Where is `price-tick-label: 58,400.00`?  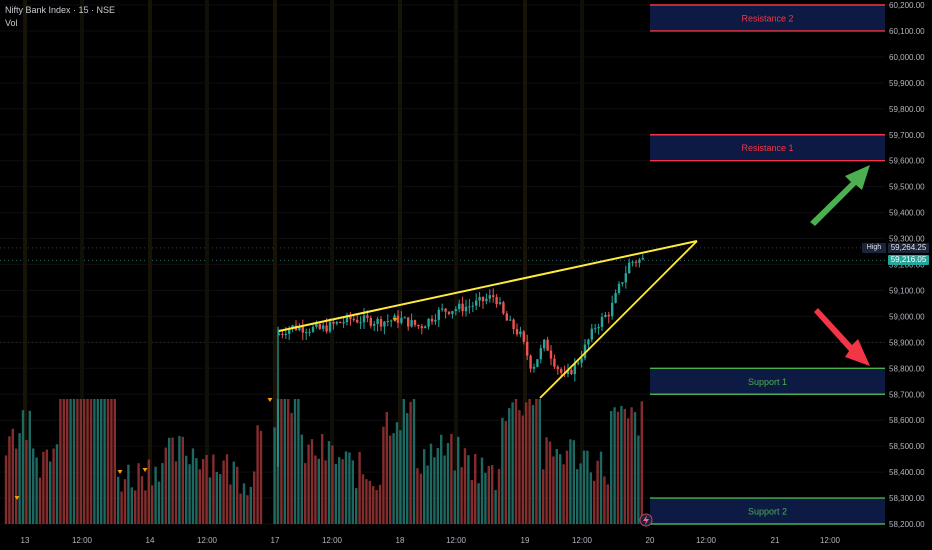
price-tick-label: 58,400.00 is located at coordinates (907, 472).